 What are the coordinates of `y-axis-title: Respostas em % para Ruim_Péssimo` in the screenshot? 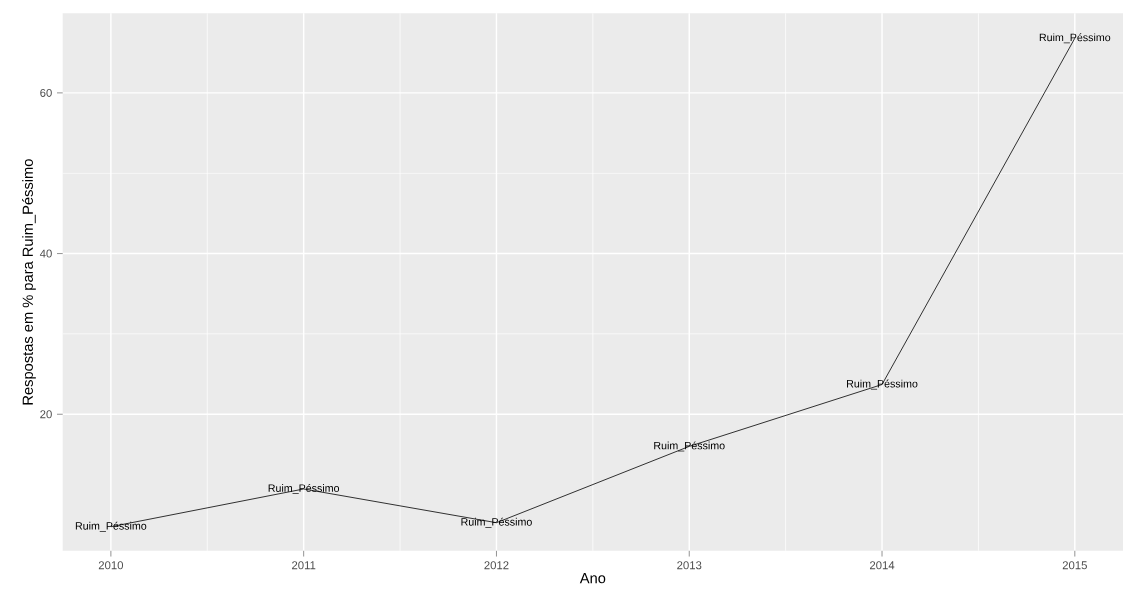 It's located at (29, 282).